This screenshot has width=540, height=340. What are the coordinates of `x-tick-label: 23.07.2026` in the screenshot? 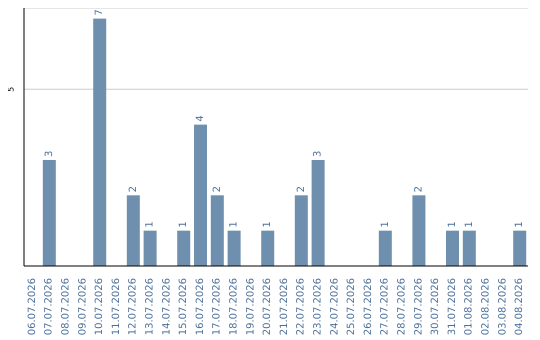 It's located at (318, 307).